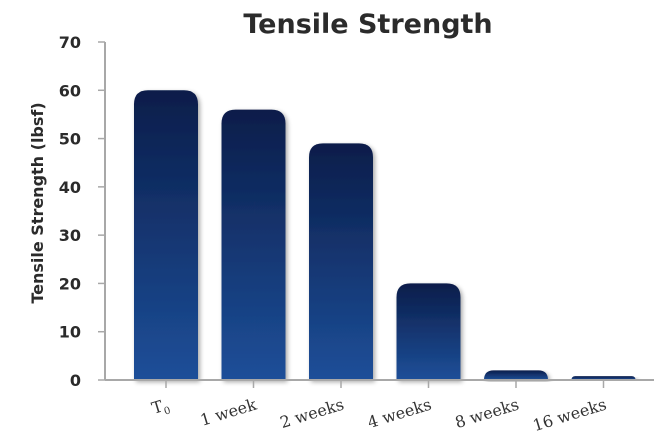 The width and height of the screenshot is (656, 444). What do you see at coordinates (70, 139) in the screenshot?
I see `y-tick-label: 50` at bounding box center [70, 139].